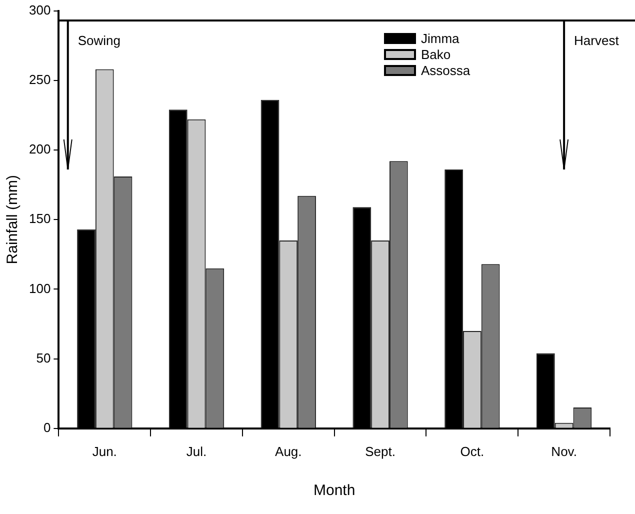  I want to click on x-tick-label: Sept., so click(380, 451).